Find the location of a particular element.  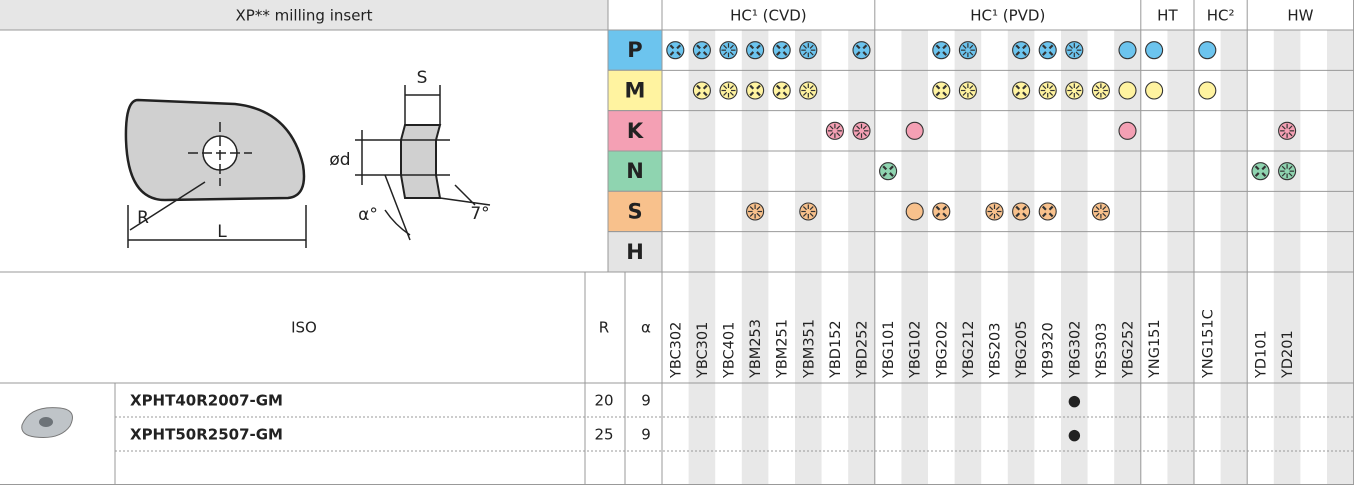

dim-label: L is located at coordinates (222, 232).